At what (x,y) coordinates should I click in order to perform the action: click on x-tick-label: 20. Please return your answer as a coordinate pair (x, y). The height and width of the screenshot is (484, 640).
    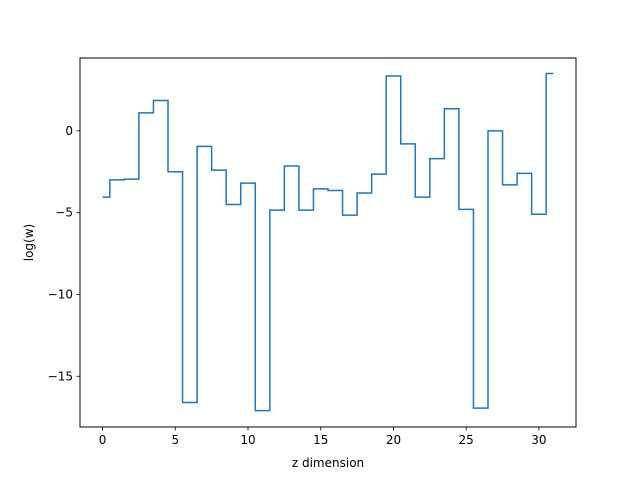
    Looking at the image, I should click on (393, 440).